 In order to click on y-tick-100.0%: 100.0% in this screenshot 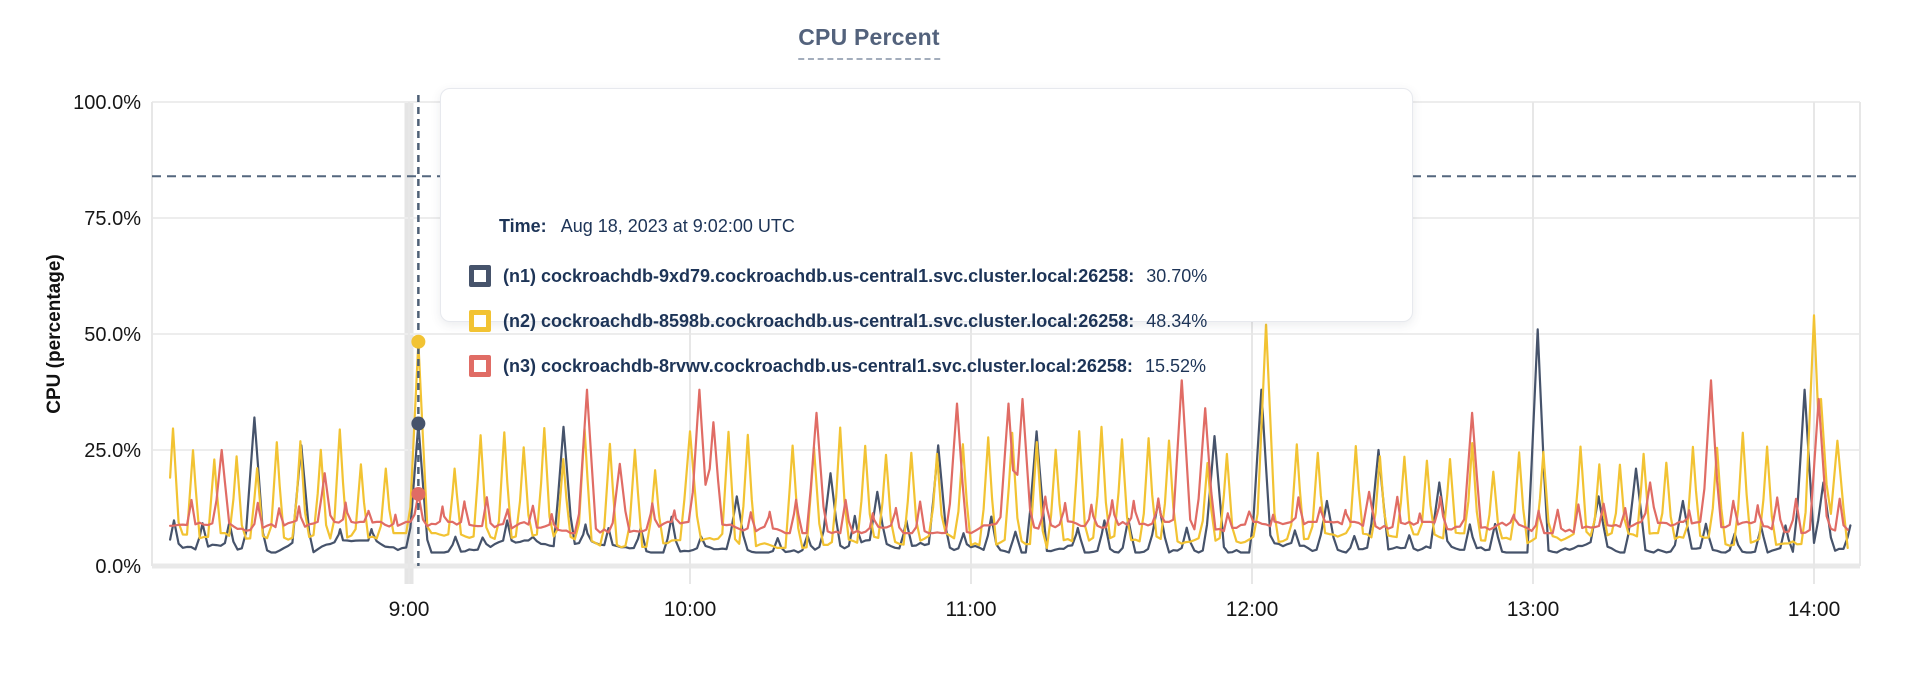, I will do `click(107, 103)`.